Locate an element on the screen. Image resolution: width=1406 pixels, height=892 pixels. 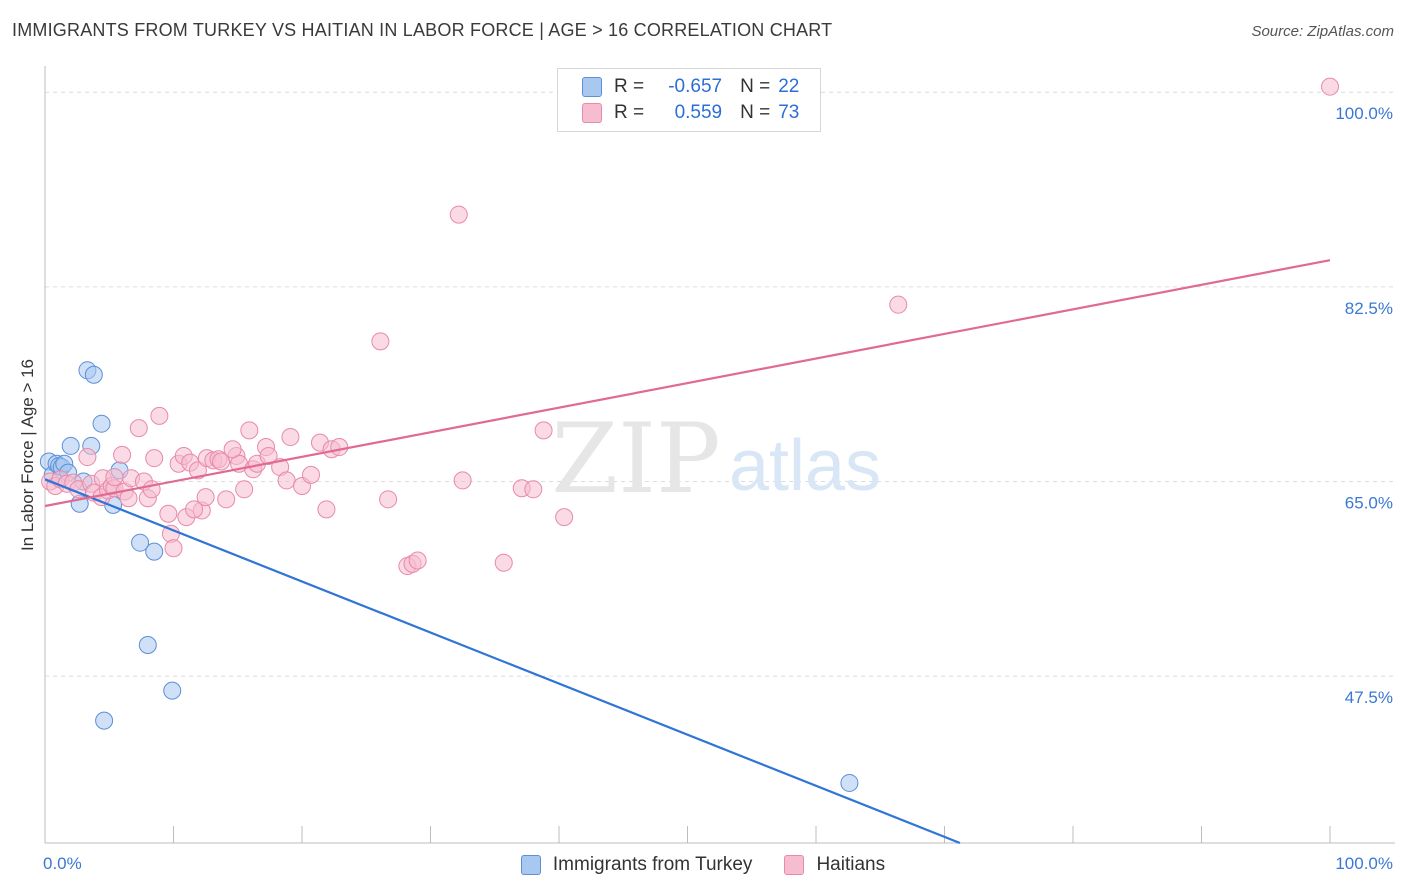
r-value: -0.657 is located at coordinates (695, 86).